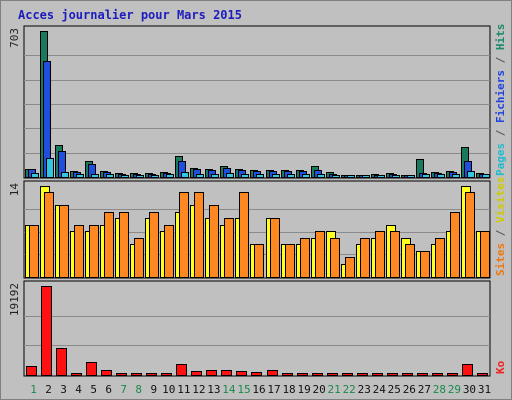  What do you see at coordinates (380, 389) in the screenshot?
I see `x-tick-label: 24` at bounding box center [380, 389].